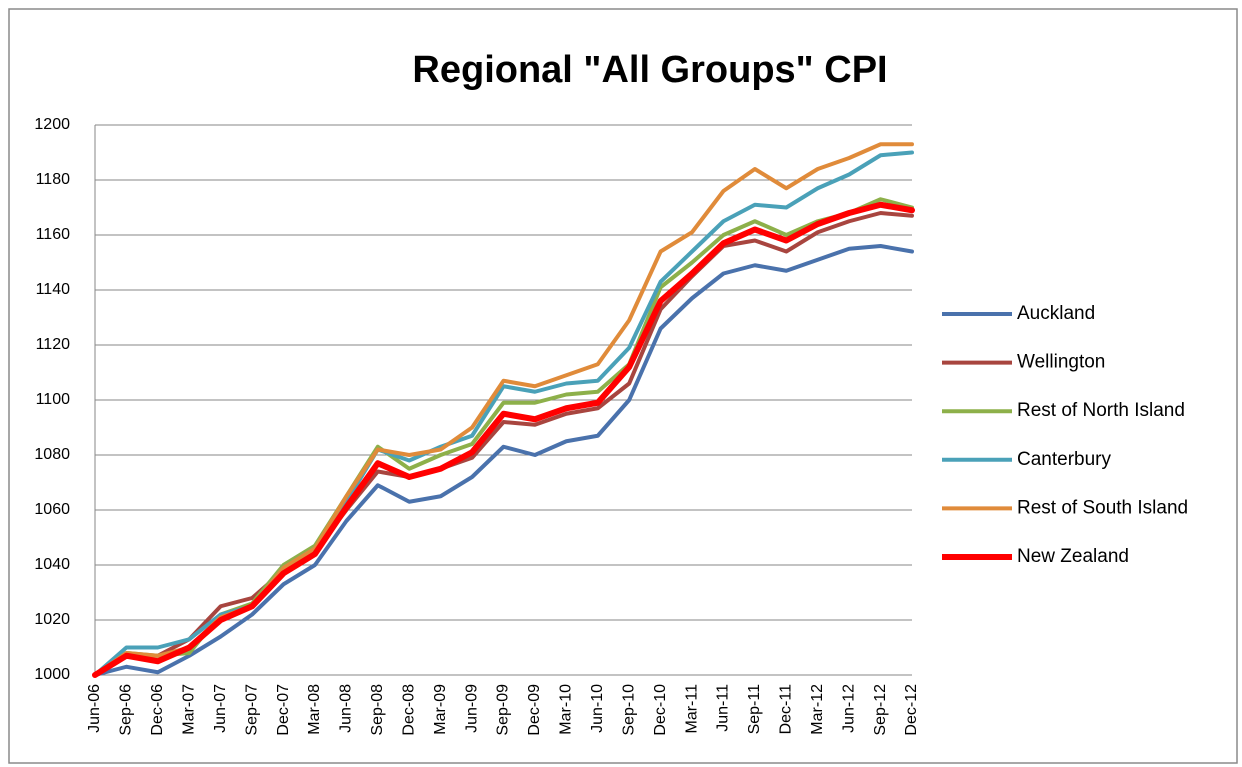  Describe the element at coordinates (566, 709) in the screenshot. I see `x-tick-label: Mar-10` at that location.